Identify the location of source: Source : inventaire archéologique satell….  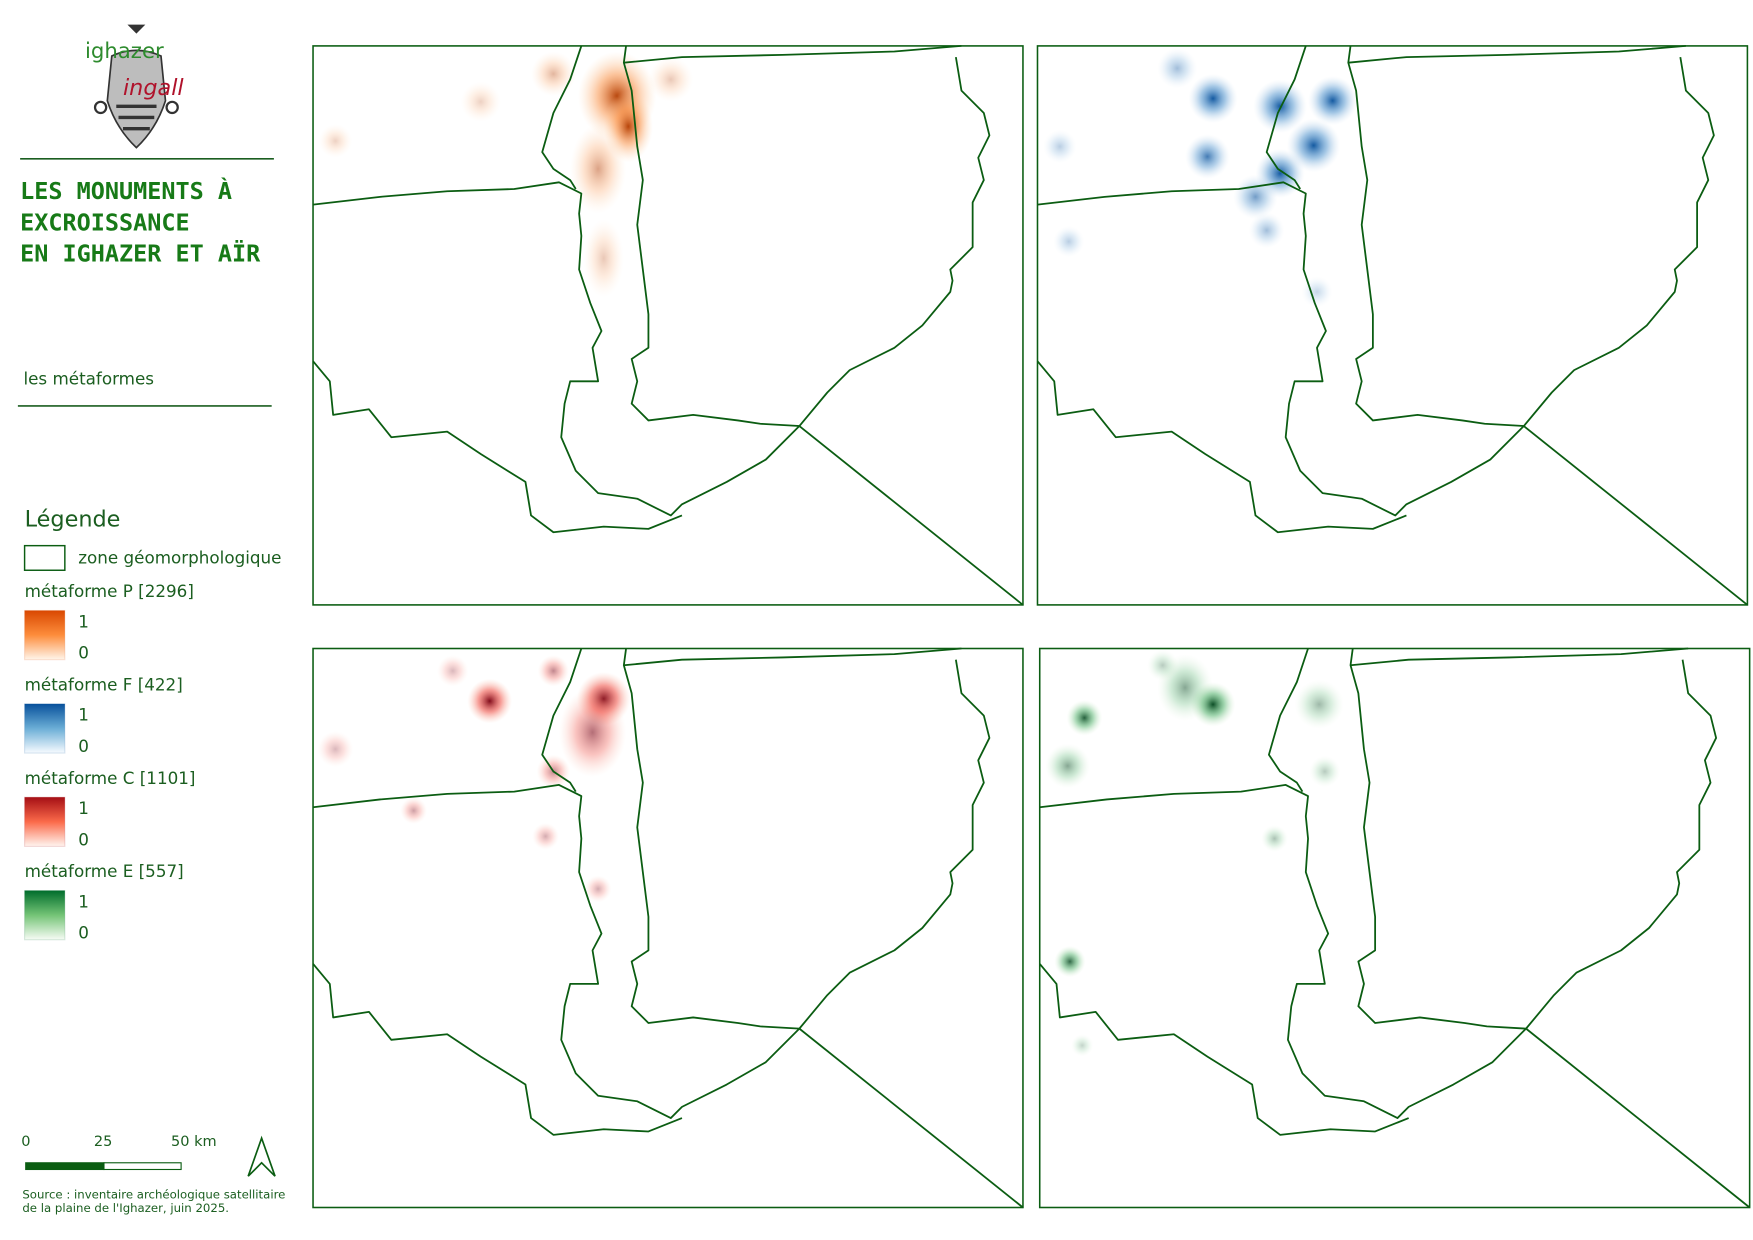
(153, 1195).